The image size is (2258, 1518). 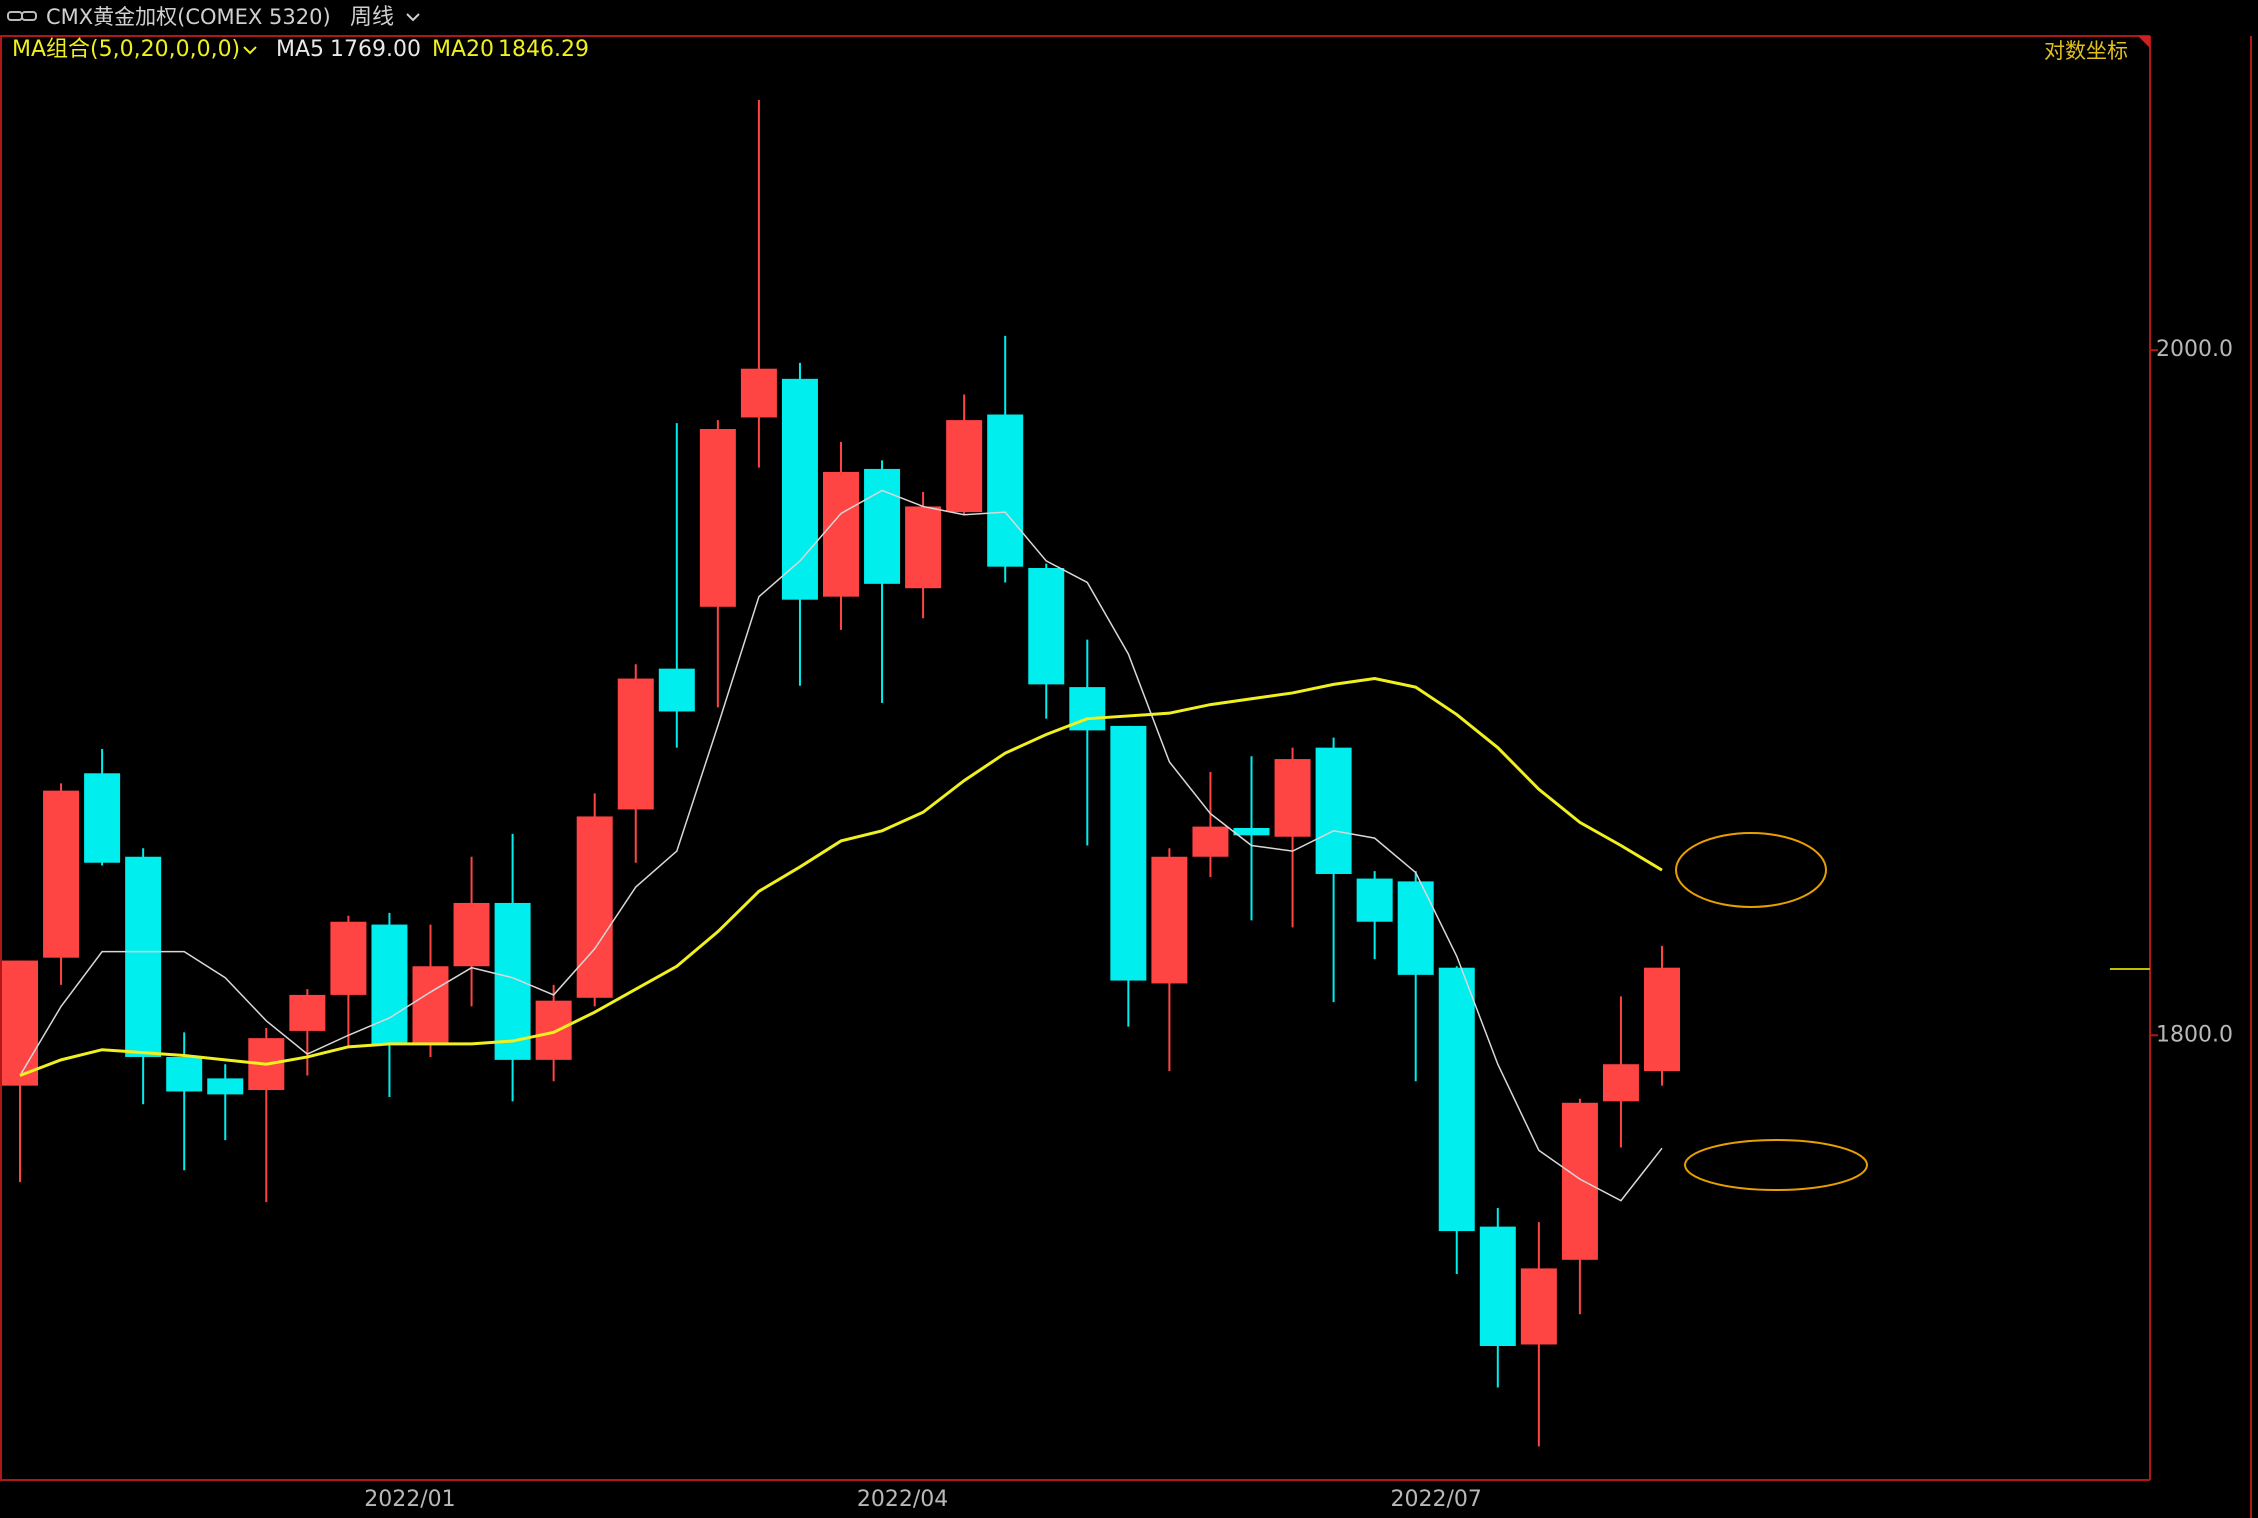 I want to click on link-icon, so click(x=22, y=16).